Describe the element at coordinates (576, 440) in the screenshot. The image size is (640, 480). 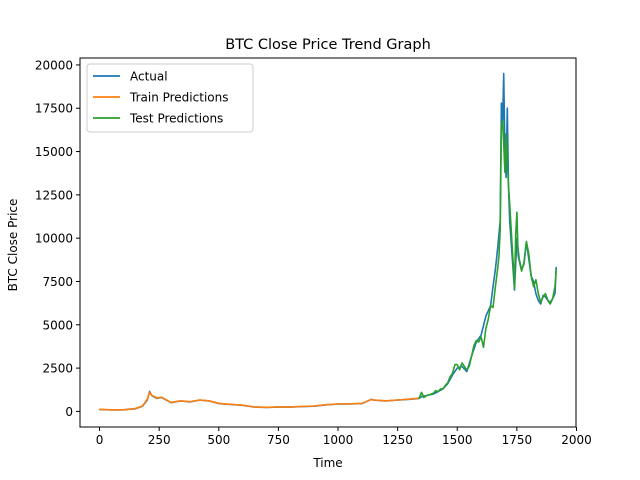
I see `x-tick-label: 2000` at that location.